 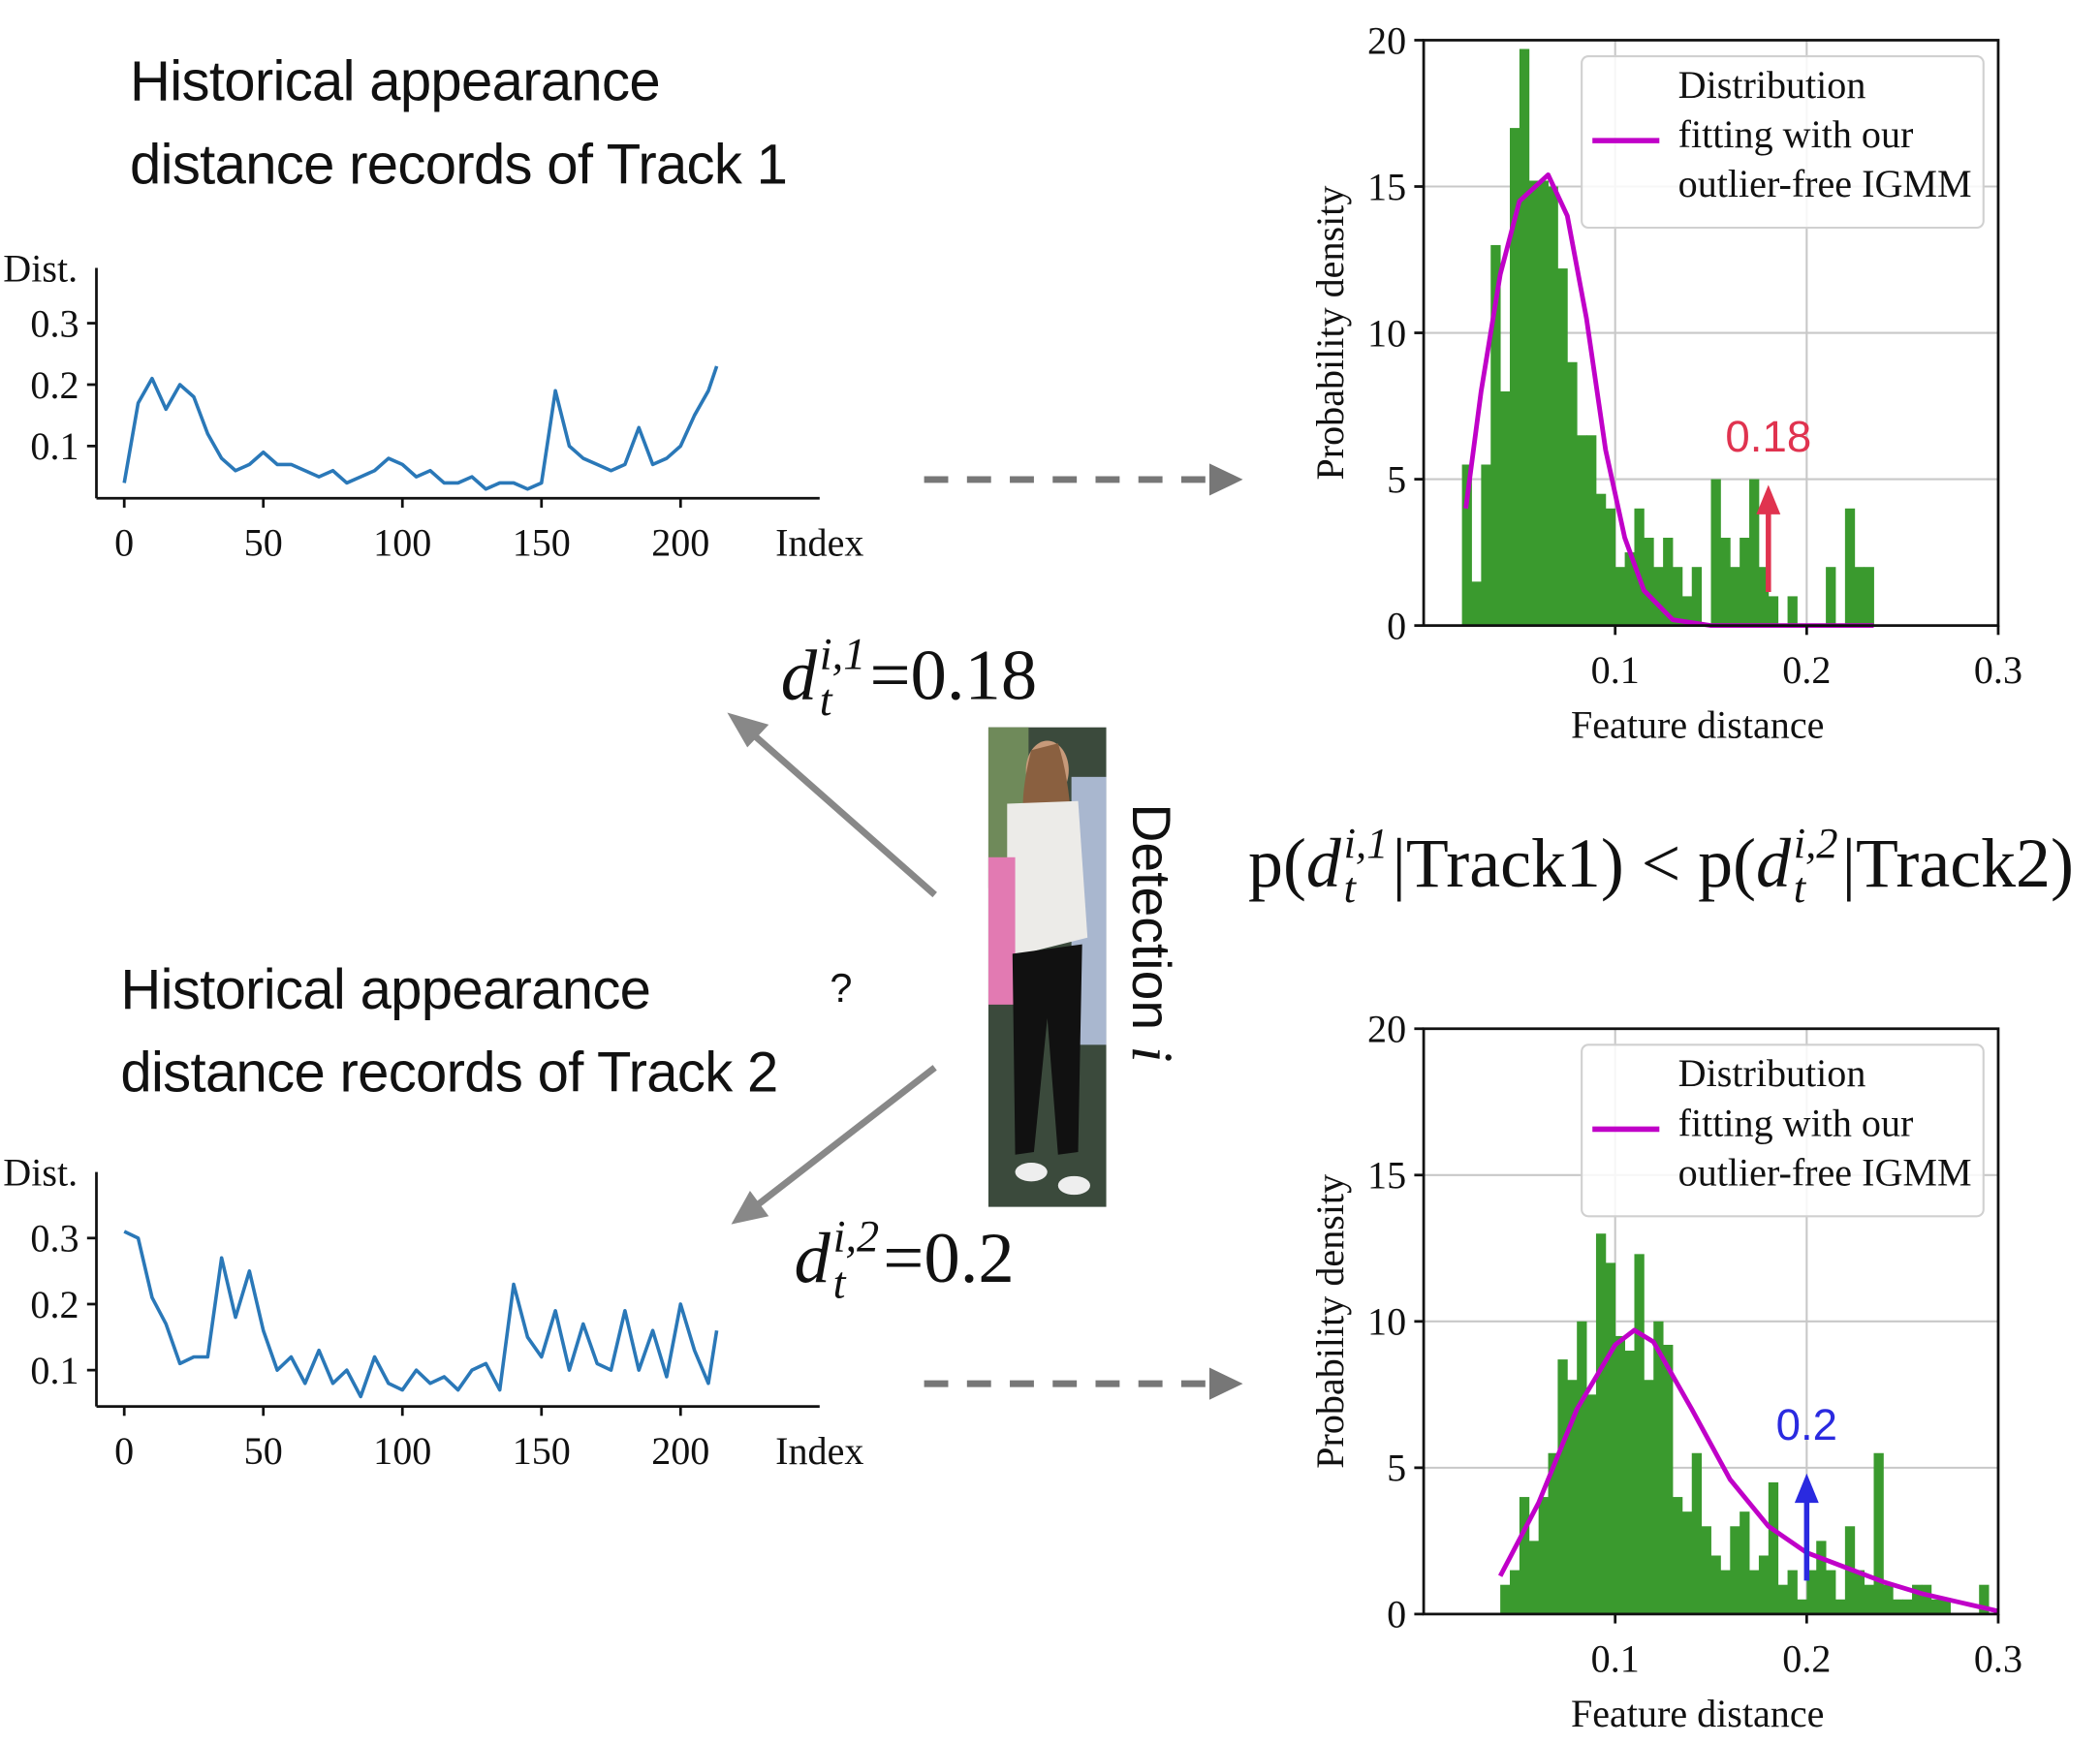 I want to click on equation-relation: =, so click(x=903, y=1258).